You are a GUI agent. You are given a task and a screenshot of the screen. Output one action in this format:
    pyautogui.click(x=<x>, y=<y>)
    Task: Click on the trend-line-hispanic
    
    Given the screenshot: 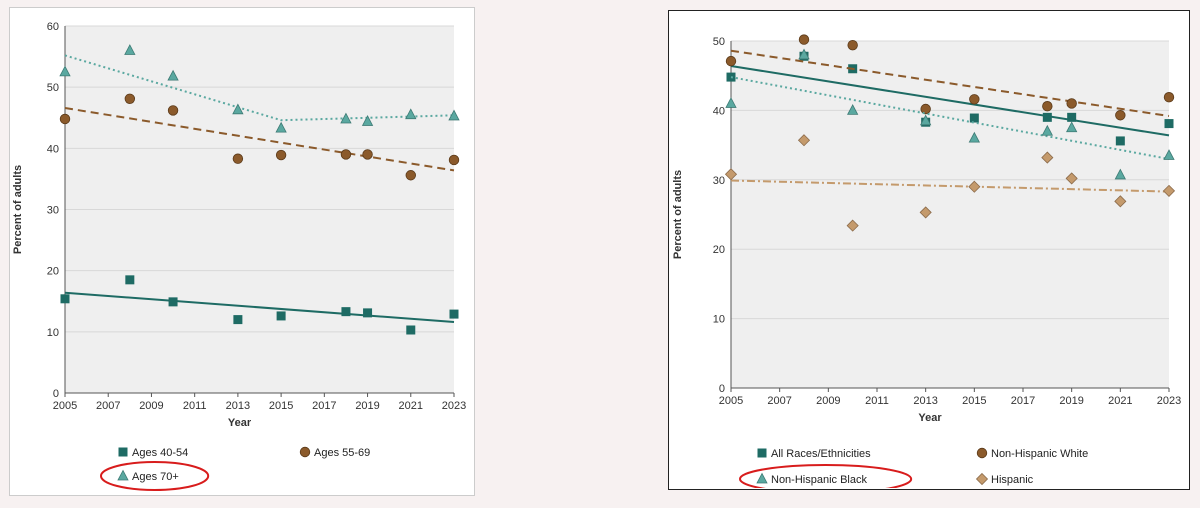 What is the action you would take?
    pyautogui.click(x=950, y=186)
    